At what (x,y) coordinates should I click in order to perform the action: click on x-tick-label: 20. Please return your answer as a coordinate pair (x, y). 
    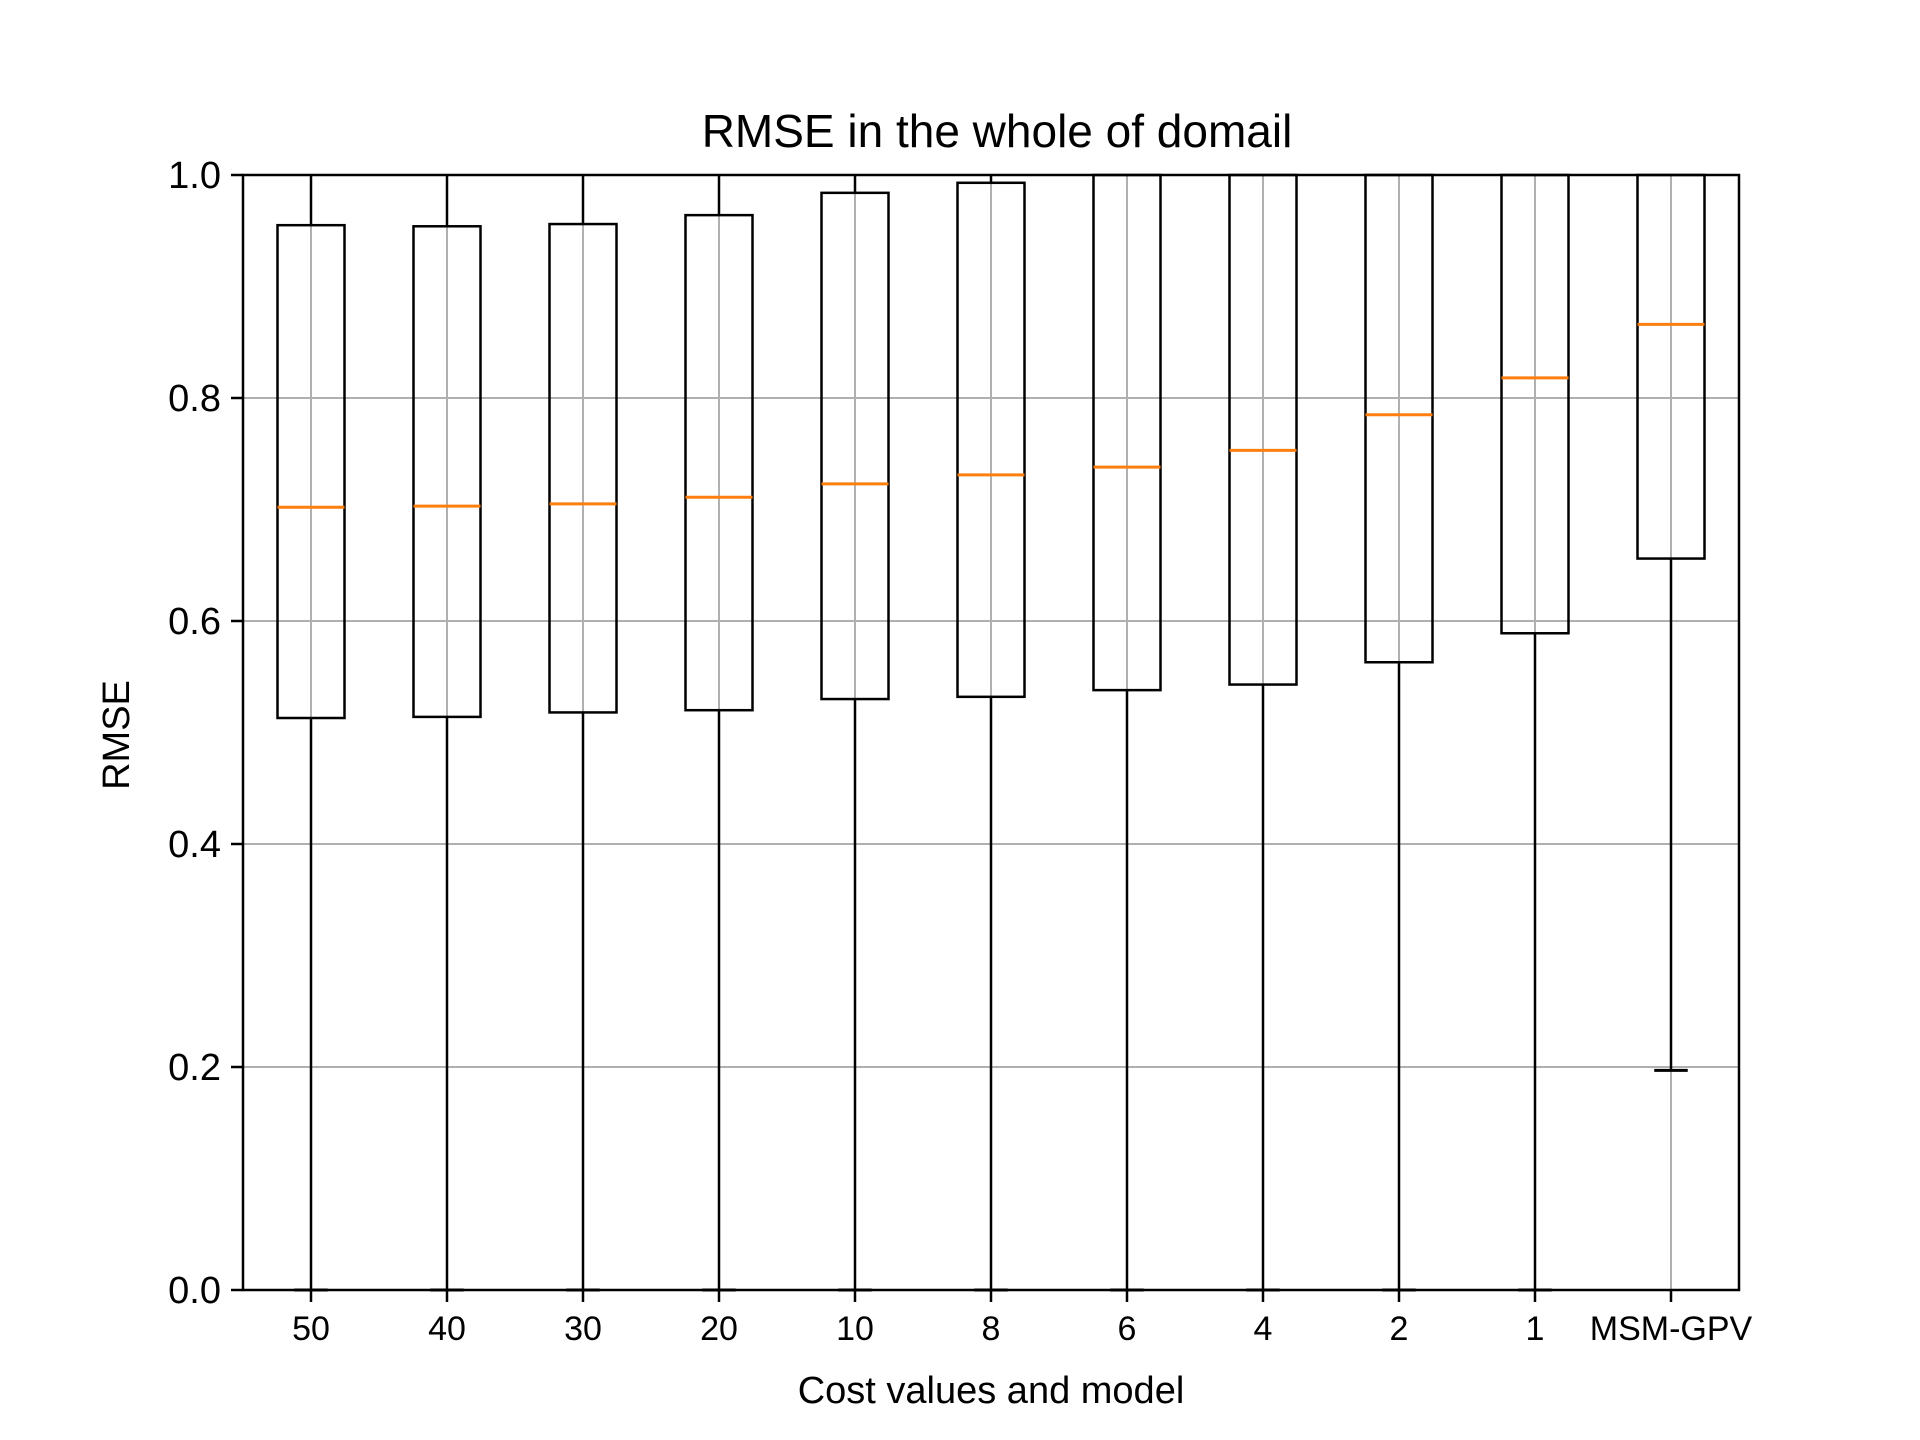
    Looking at the image, I should click on (719, 1329).